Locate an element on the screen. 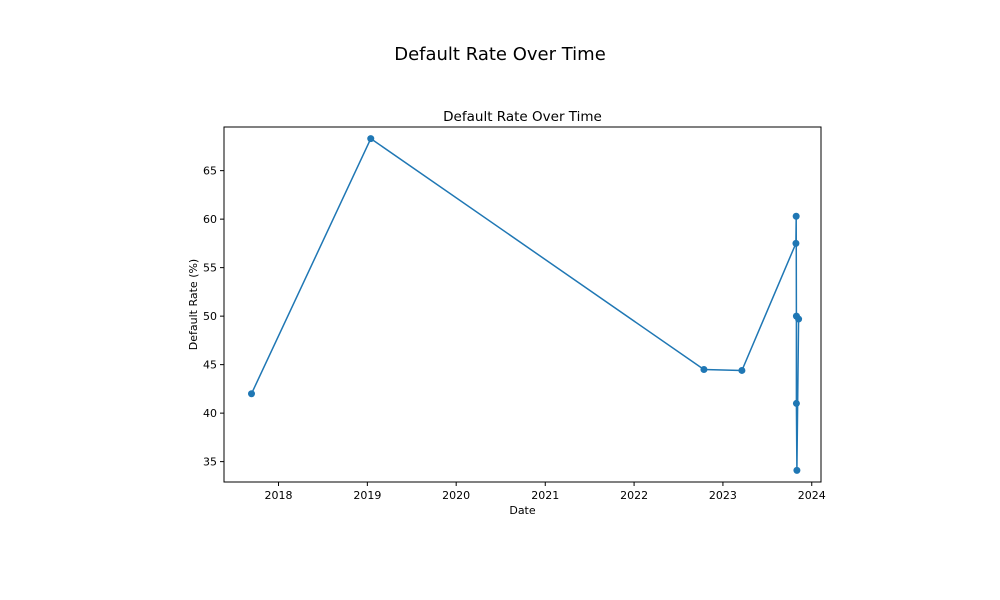  y-tick-label: 50 is located at coordinates (210, 316).